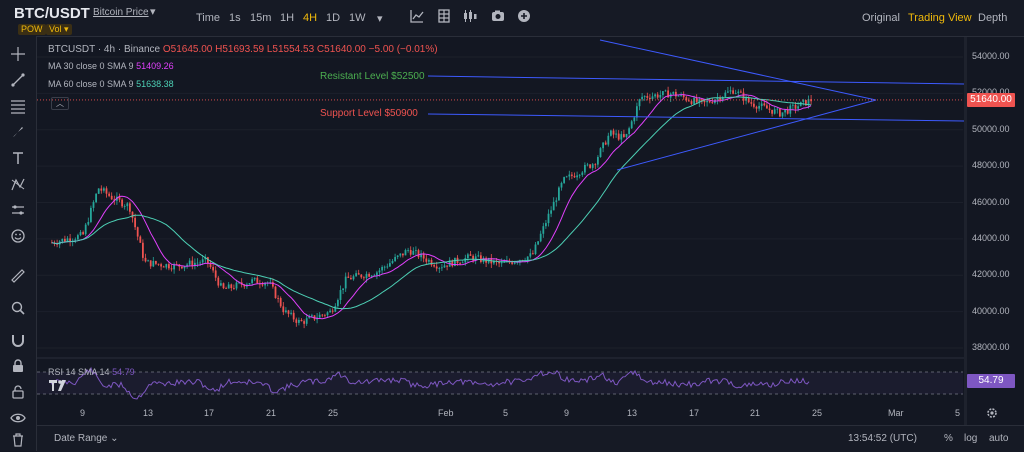 The height and width of the screenshot is (452, 1024). Describe the element at coordinates (91, 66) in the screenshot. I see `ma30-label: MA 30 close 0 SMA 9` at that location.